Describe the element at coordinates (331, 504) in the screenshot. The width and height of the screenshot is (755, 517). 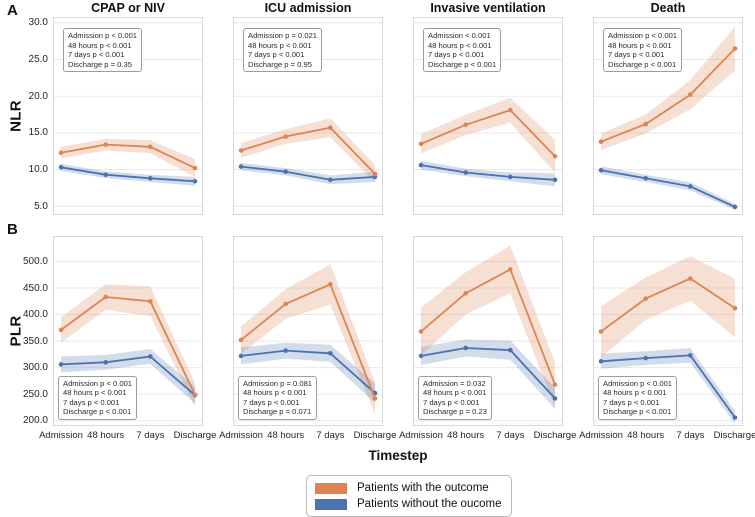
I see `legend-swatch-without-outcome-icon` at that location.